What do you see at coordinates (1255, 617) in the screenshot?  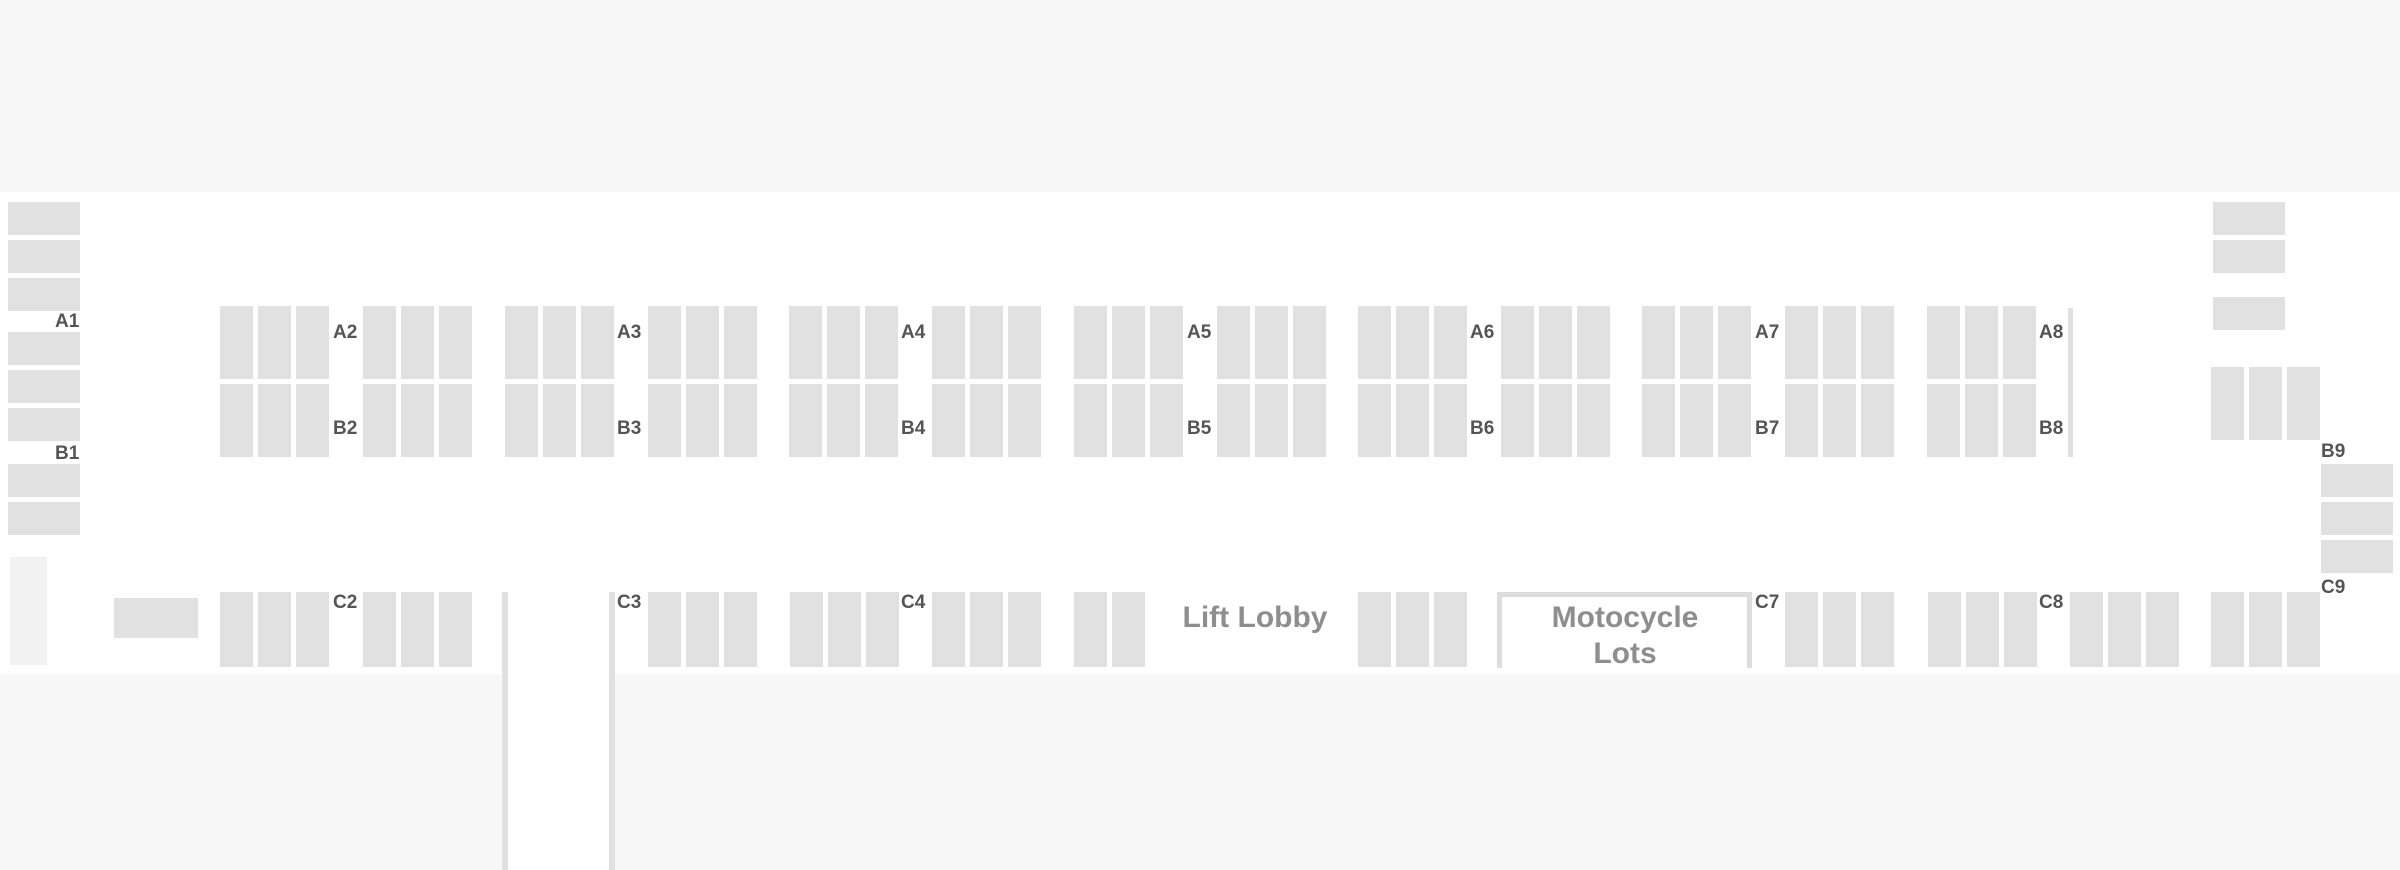 I see `lift-lobby-label: Lift Lobby` at bounding box center [1255, 617].